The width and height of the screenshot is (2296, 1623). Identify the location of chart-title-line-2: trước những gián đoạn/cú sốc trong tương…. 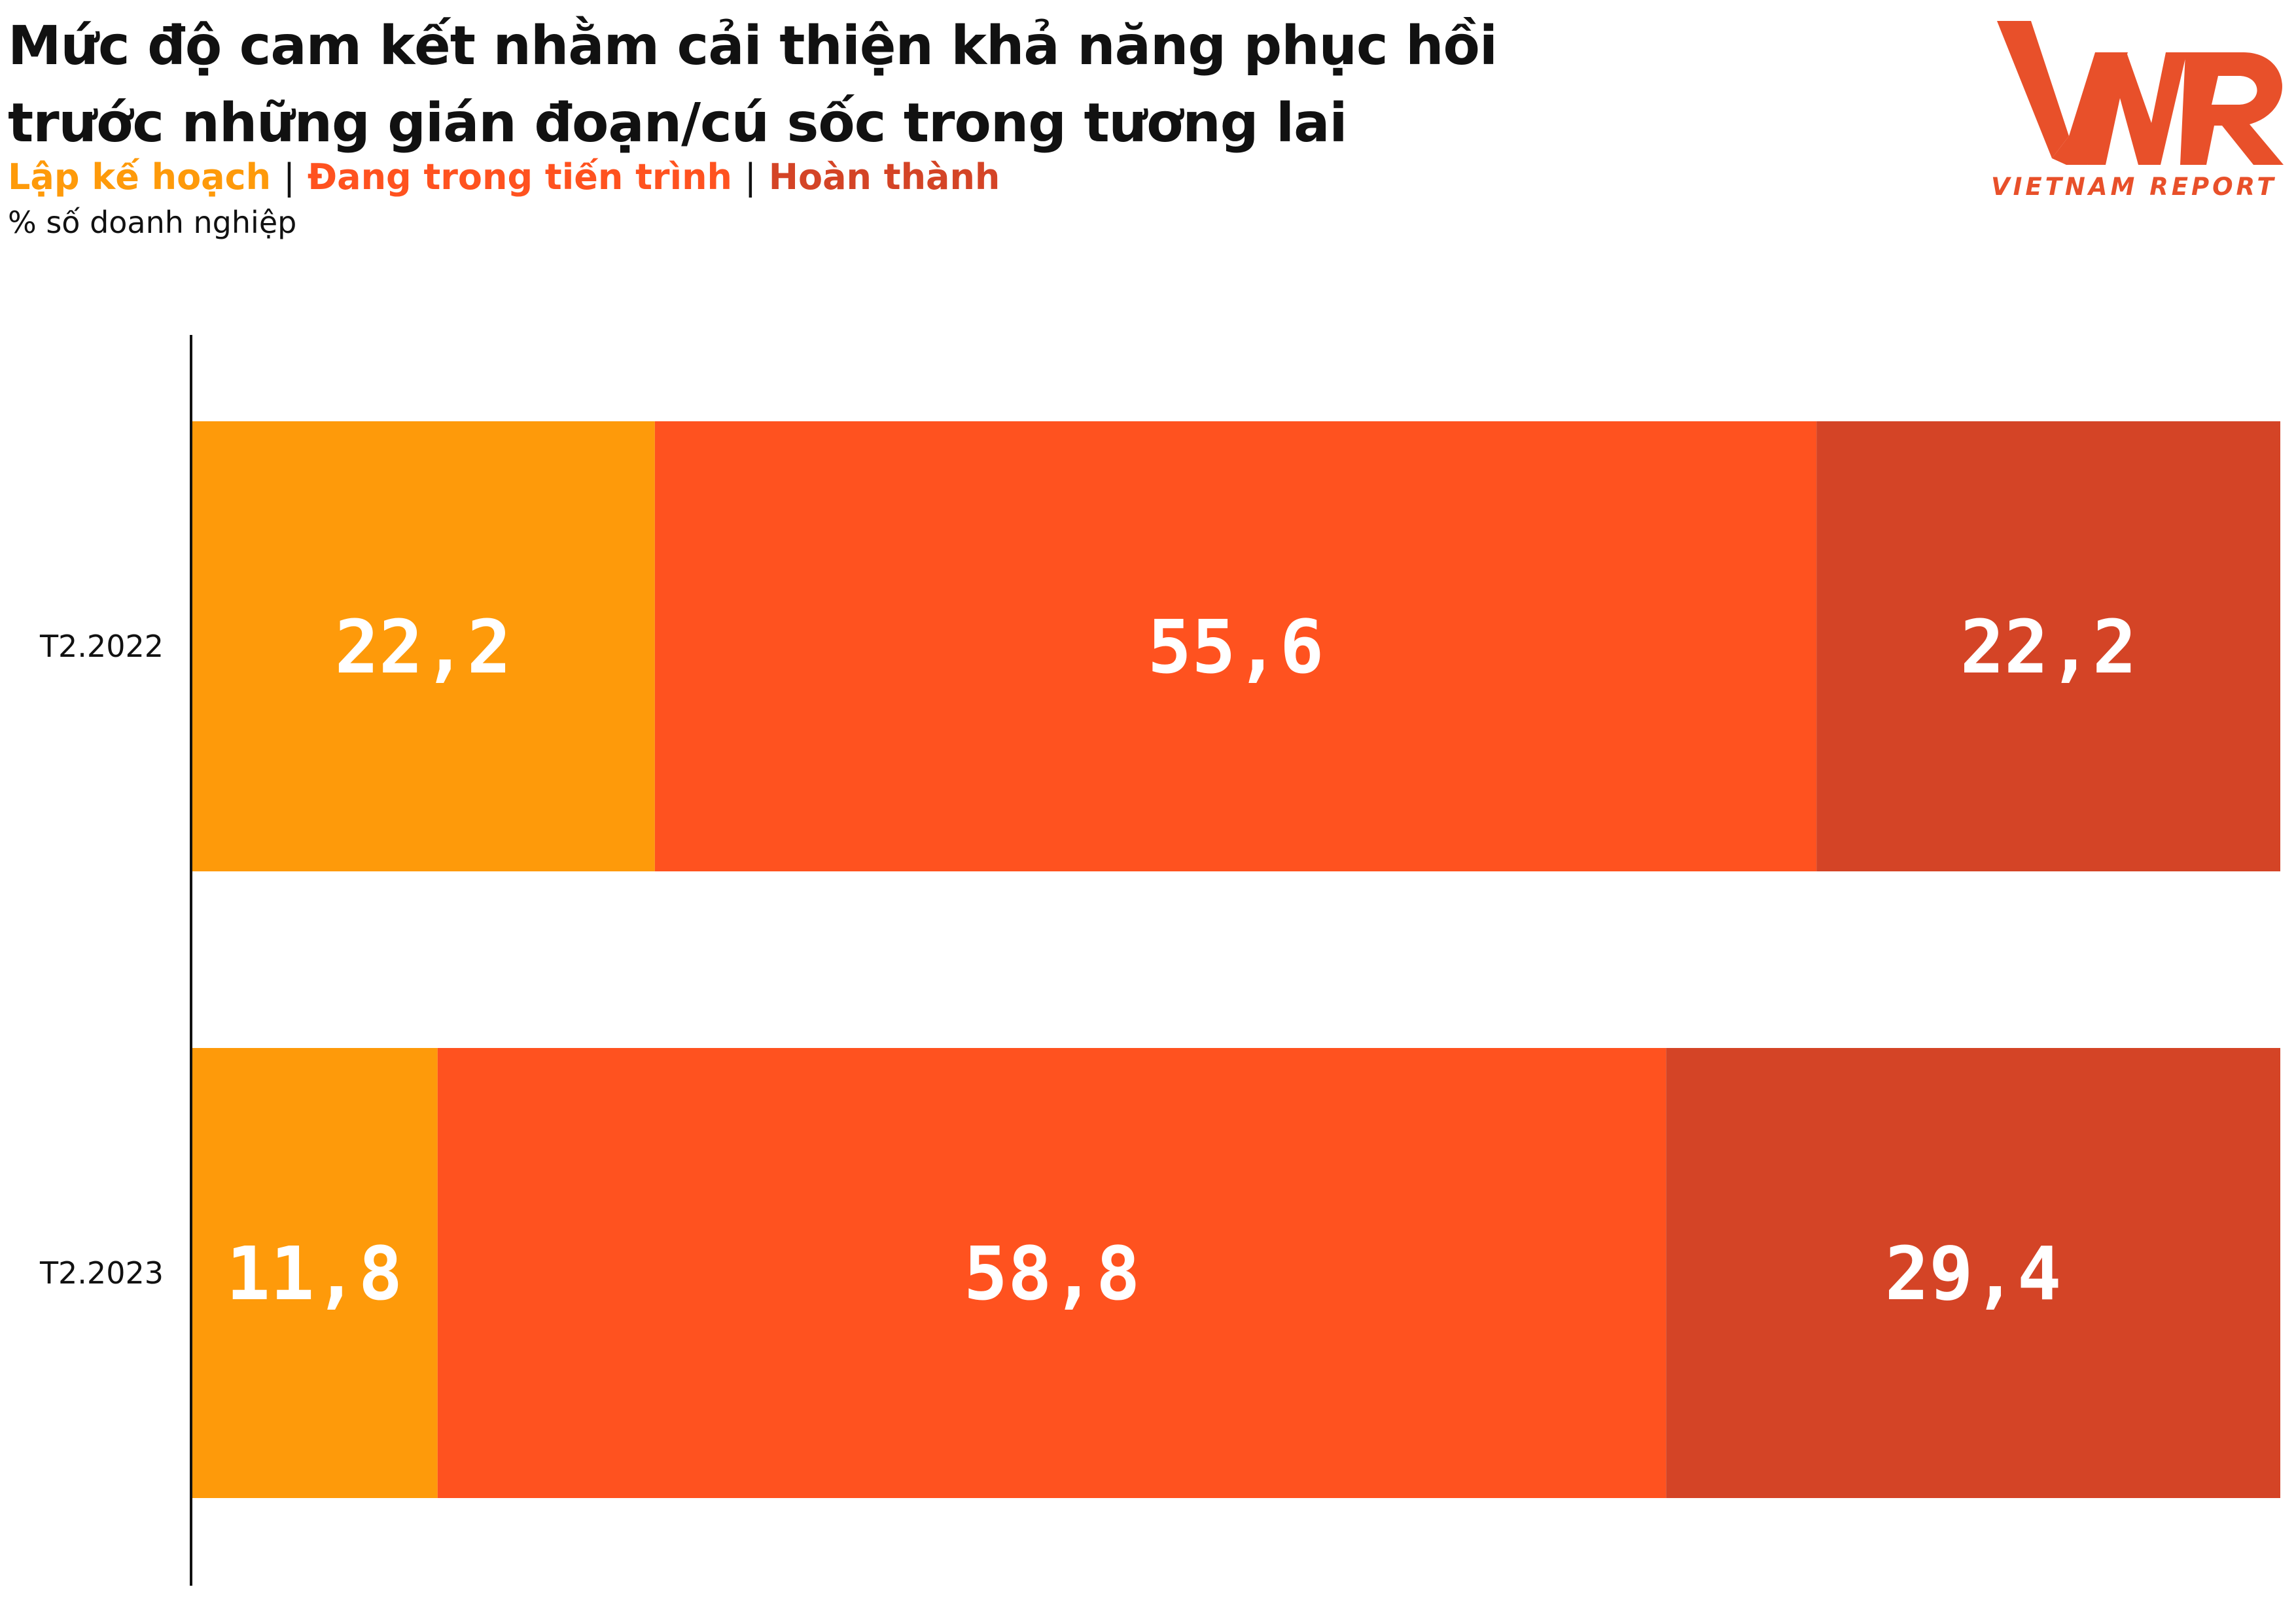
(678, 123).